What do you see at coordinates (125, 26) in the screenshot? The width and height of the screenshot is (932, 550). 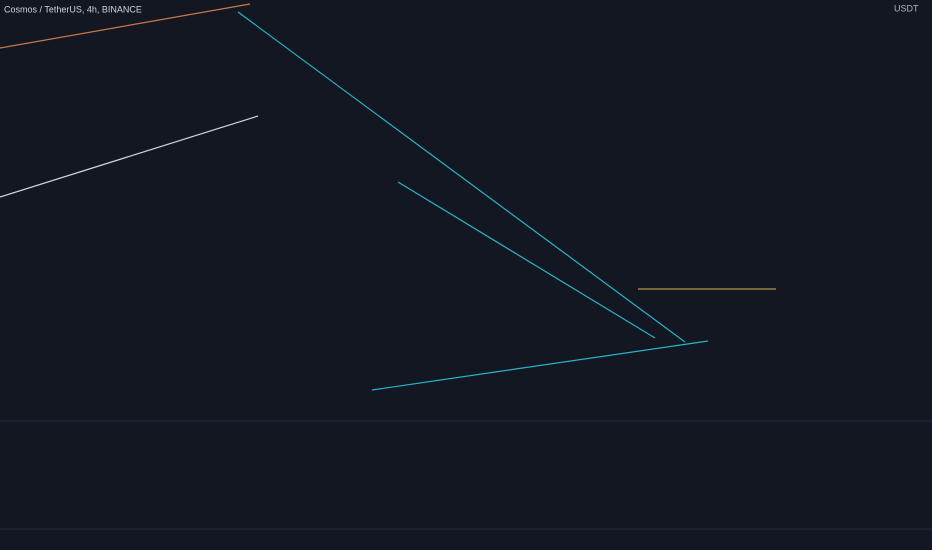 I see `trendline-orange` at bounding box center [125, 26].